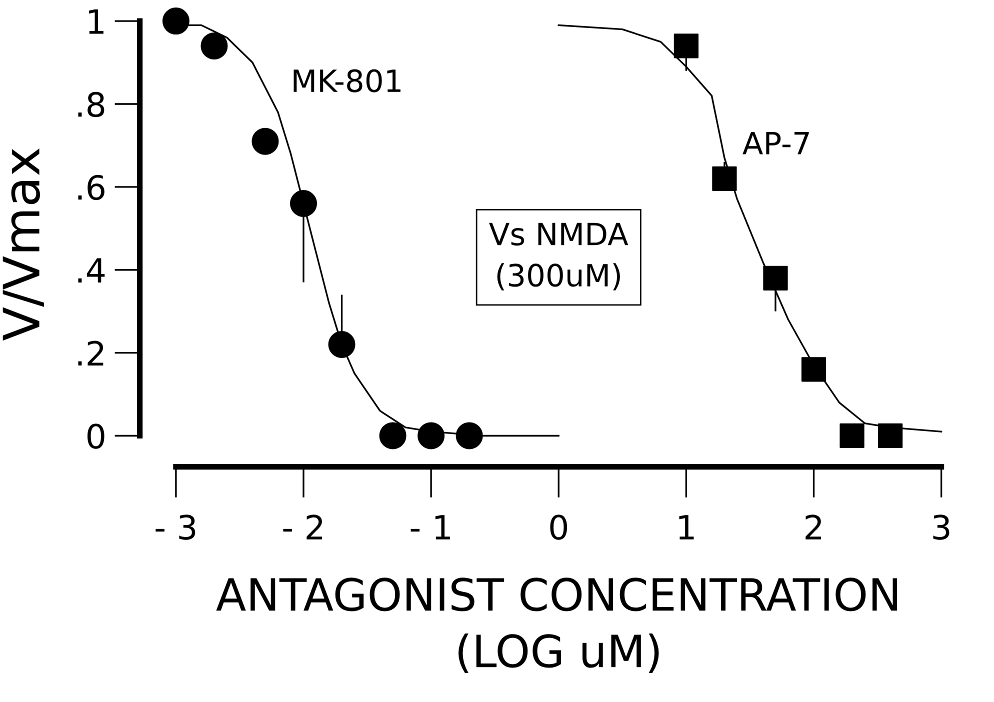  What do you see at coordinates (775, 143) in the screenshot?
I see `annotation: AP-7` at bounding box center [775, 143].